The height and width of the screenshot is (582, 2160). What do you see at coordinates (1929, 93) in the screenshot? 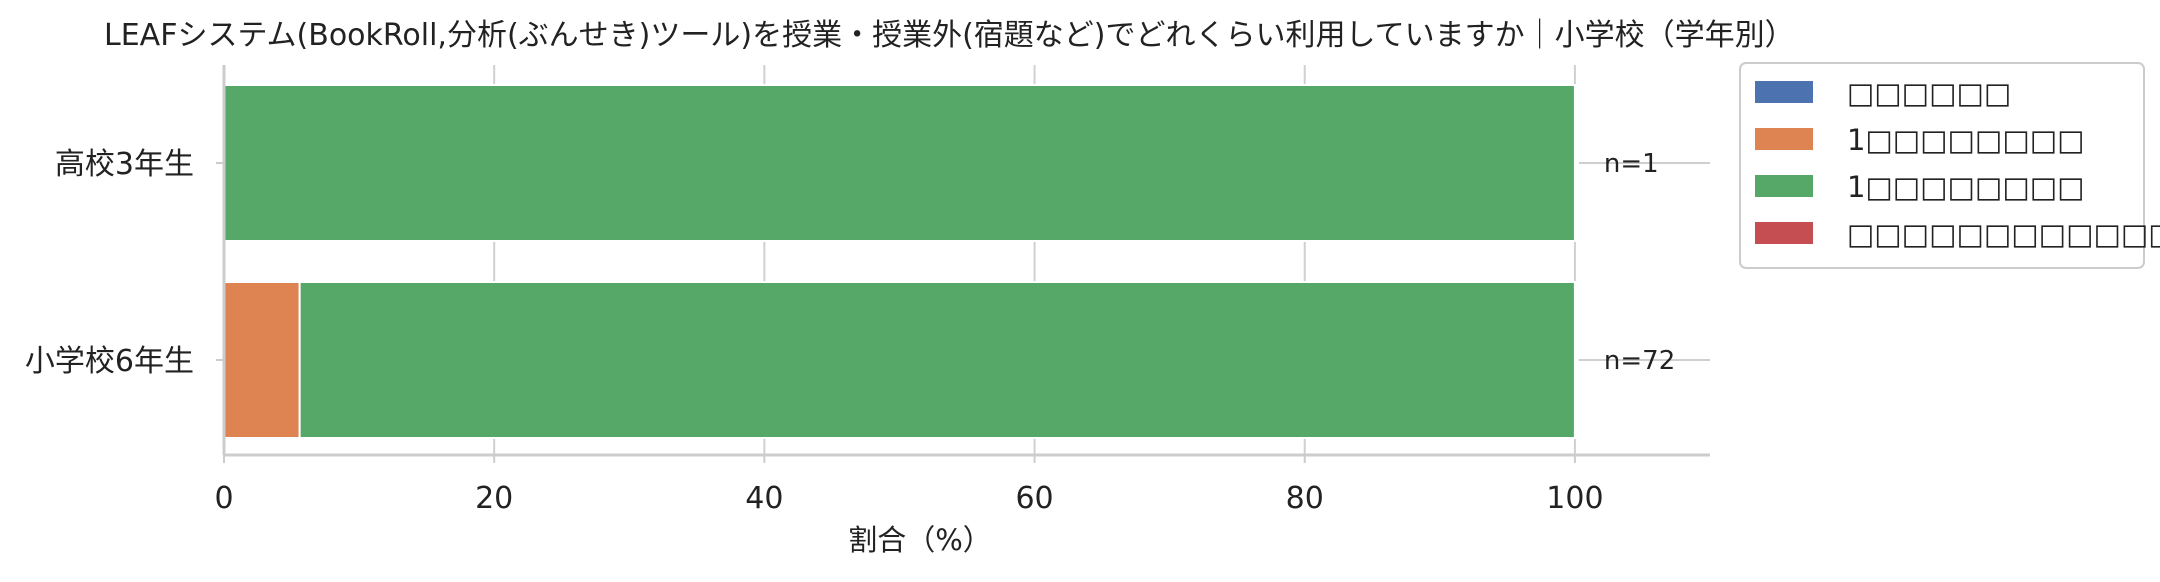
I see `legend-label: □□□□□□` at bounding box center [1929, 93].